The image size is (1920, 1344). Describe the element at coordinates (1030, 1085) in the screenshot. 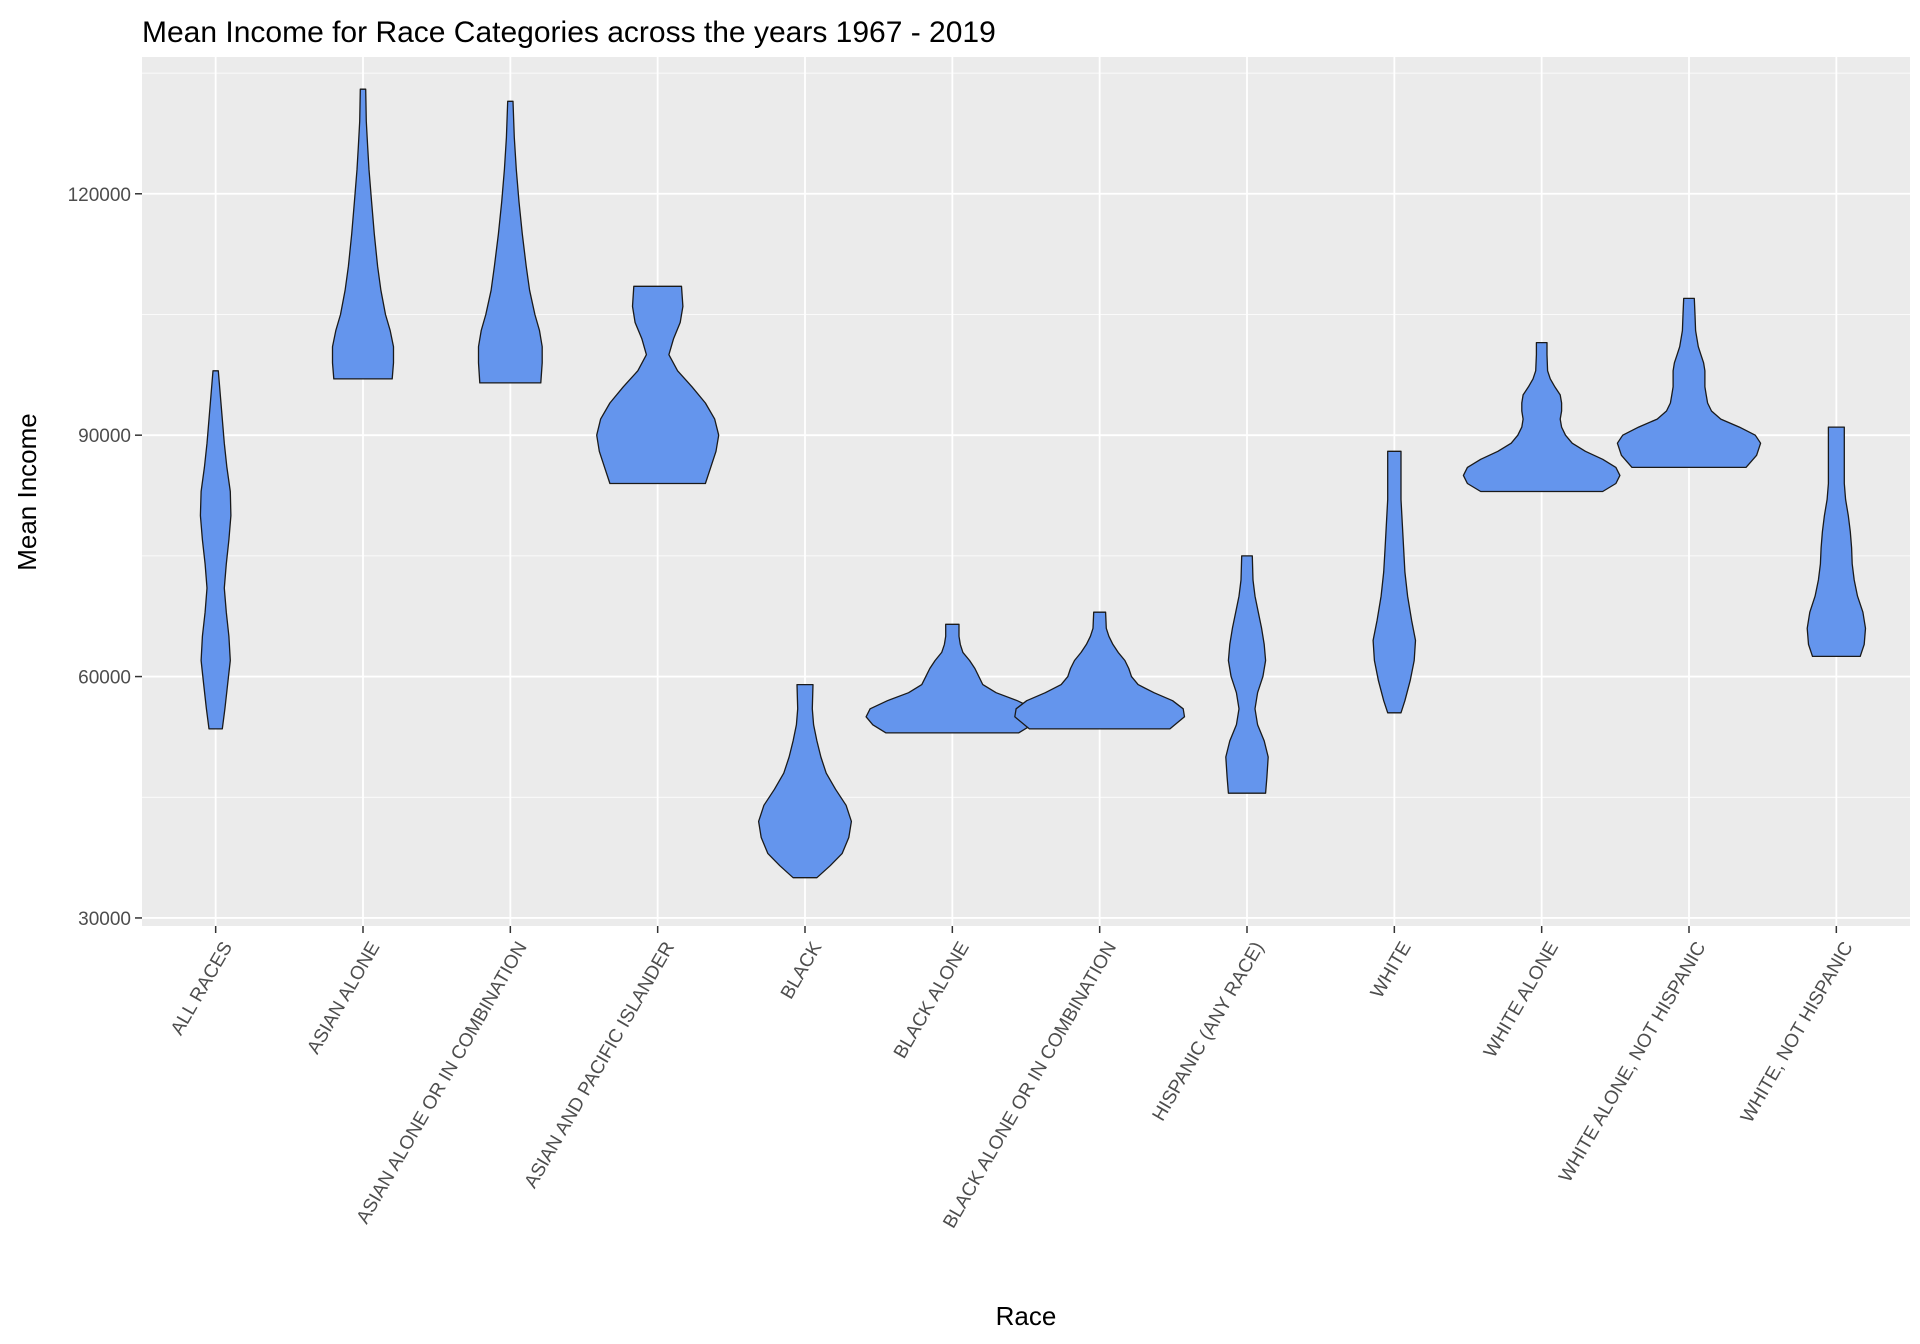

I see `x-tick-label: BLACK ALONE OR IN COMBINATION` at that location.